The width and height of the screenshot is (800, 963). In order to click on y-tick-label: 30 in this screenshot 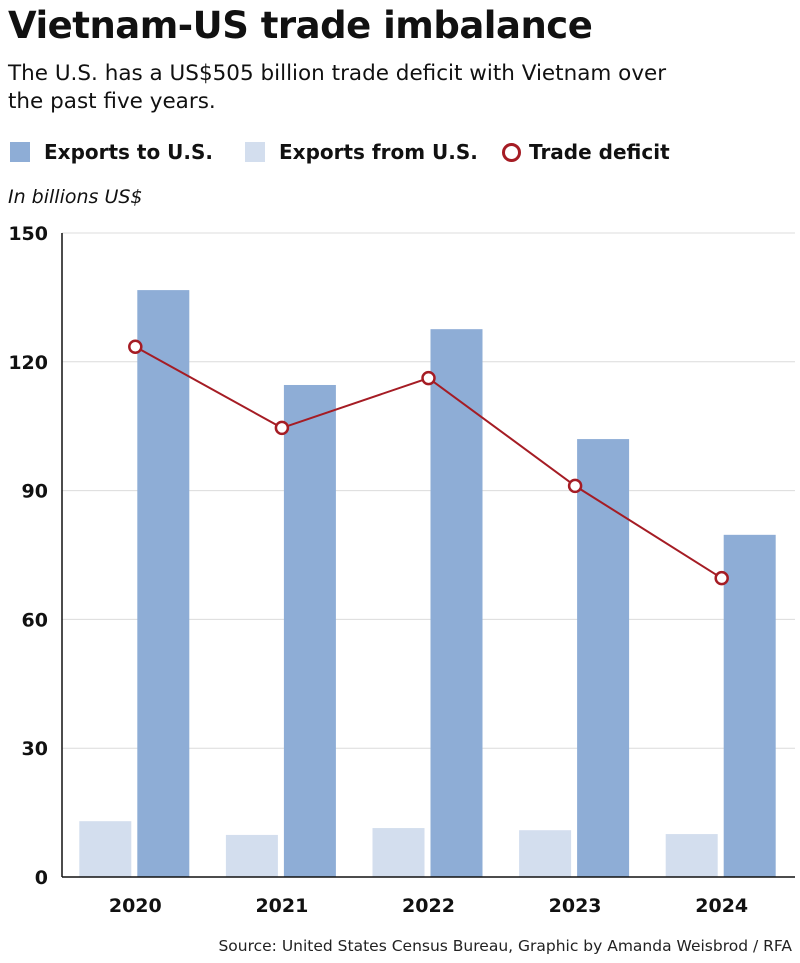, I will do `click(35, 749)`.